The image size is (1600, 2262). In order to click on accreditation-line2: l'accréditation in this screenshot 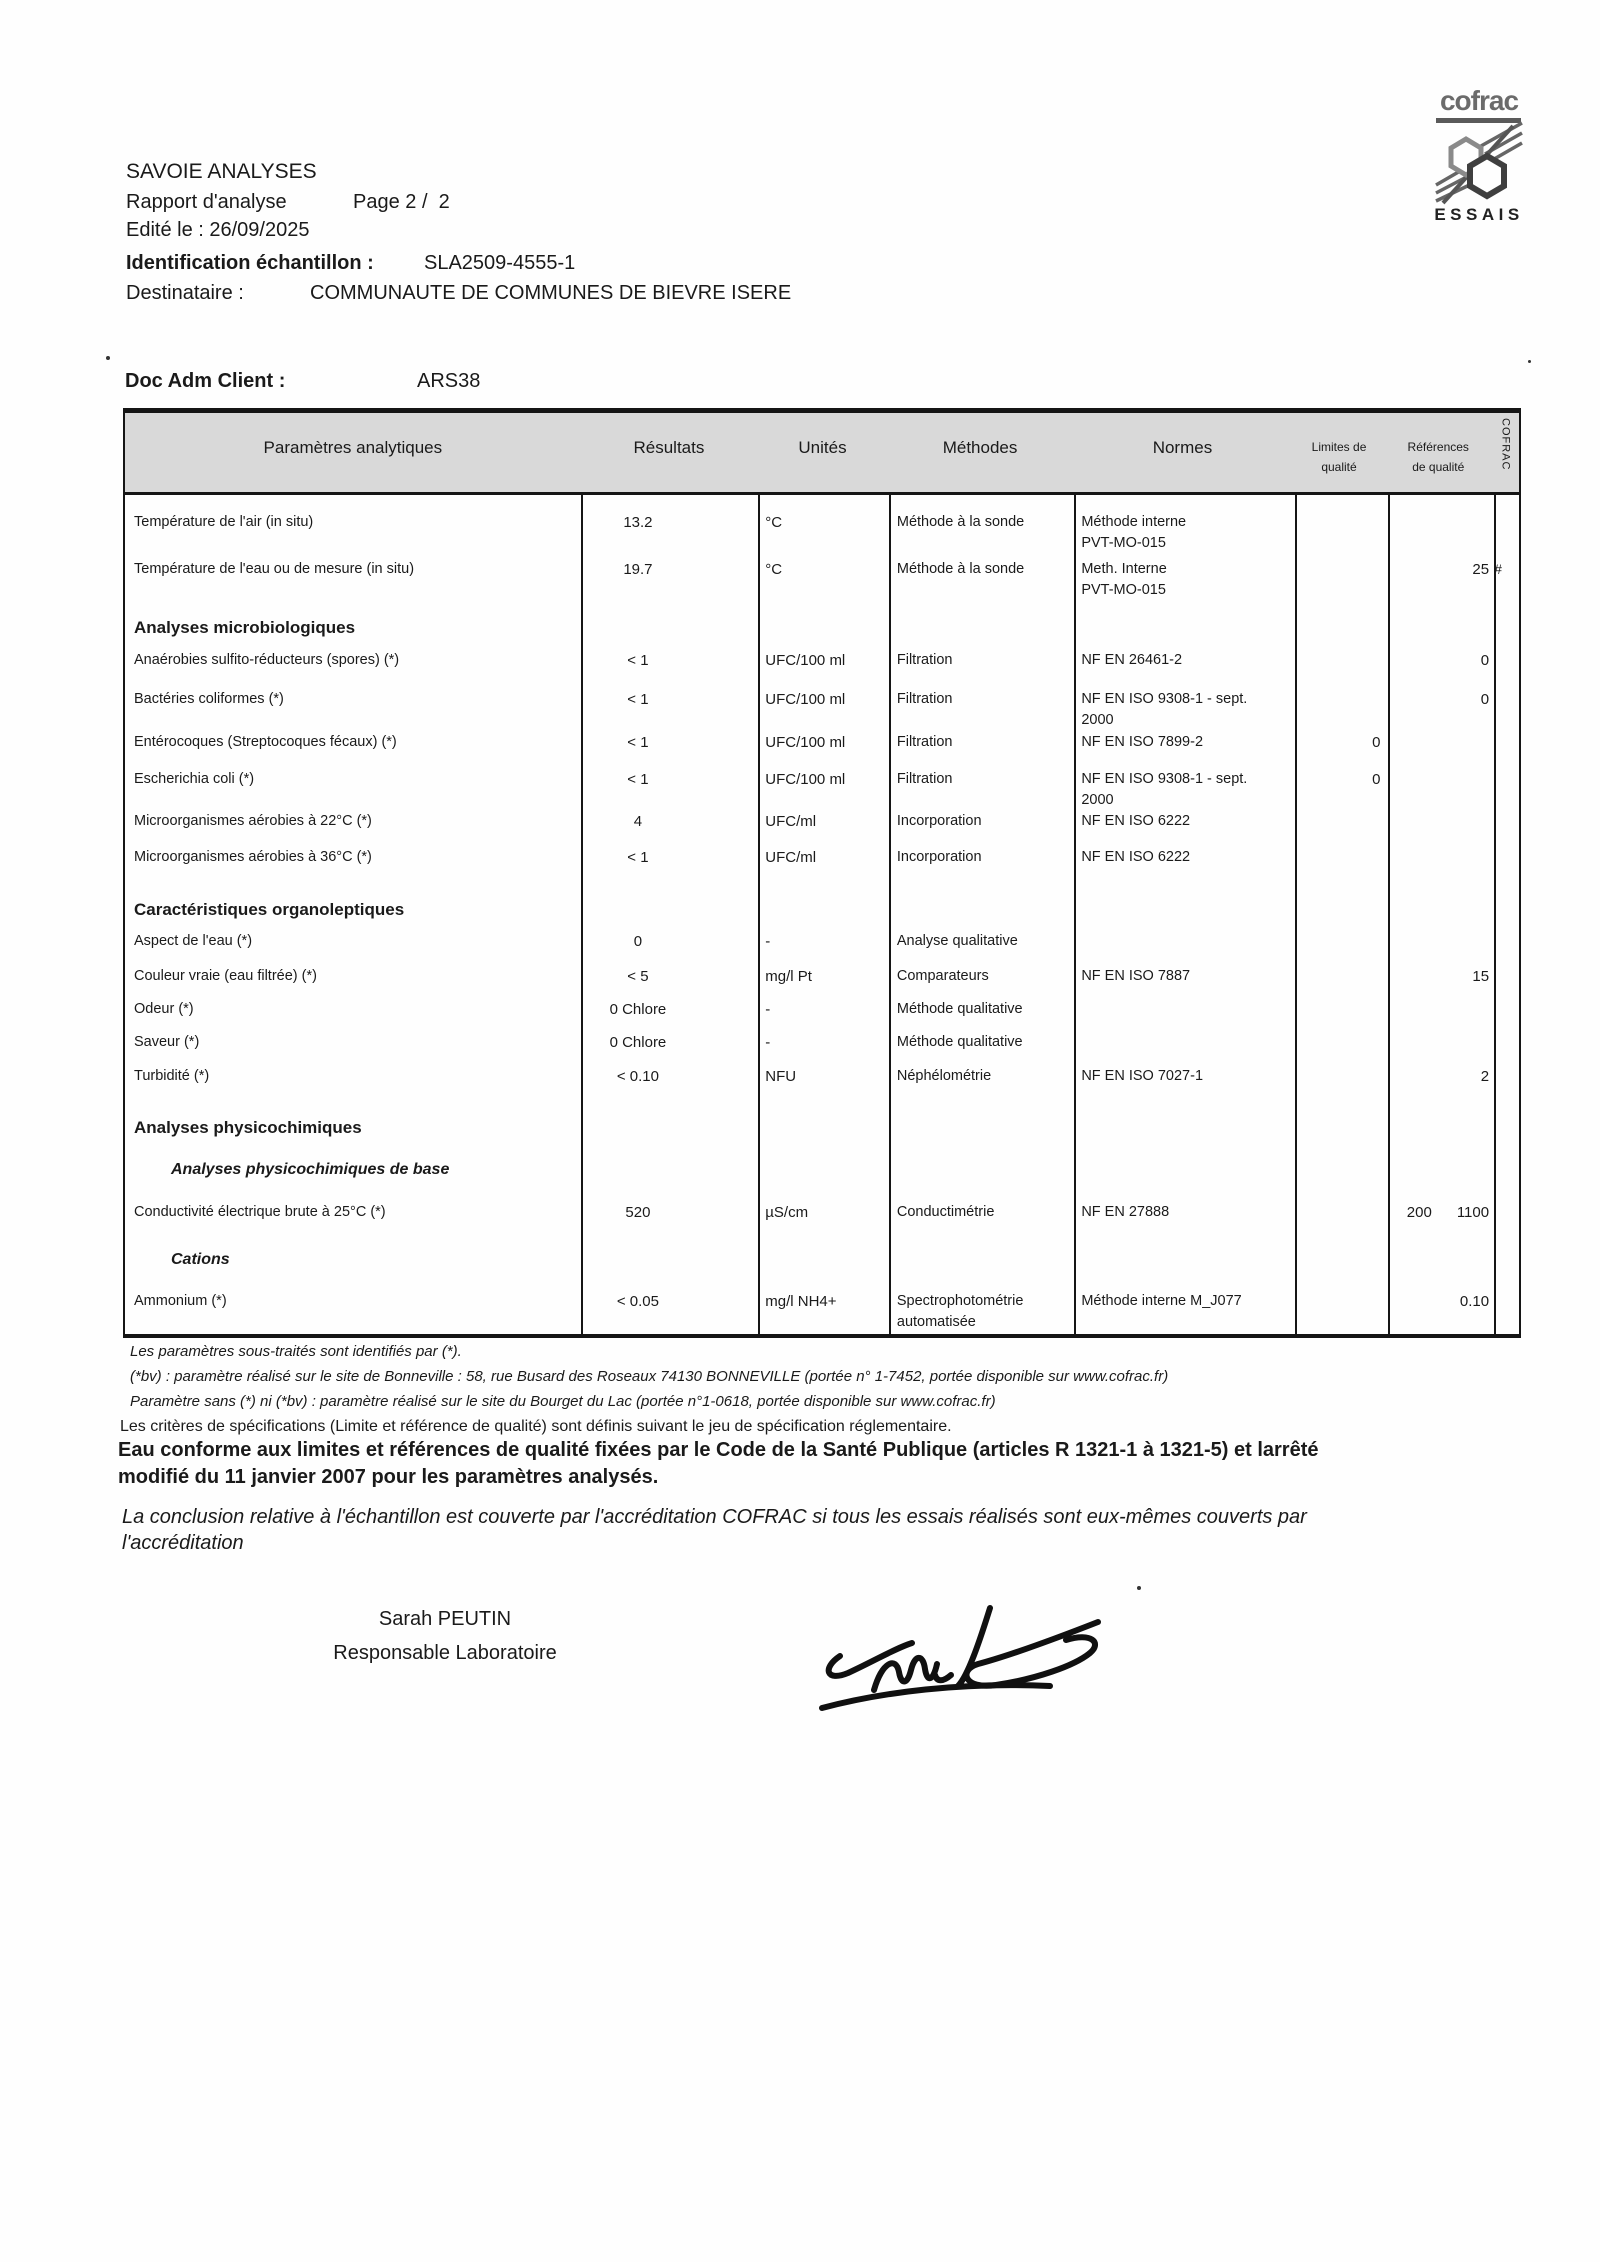, I will do `click(183, 1543)`.